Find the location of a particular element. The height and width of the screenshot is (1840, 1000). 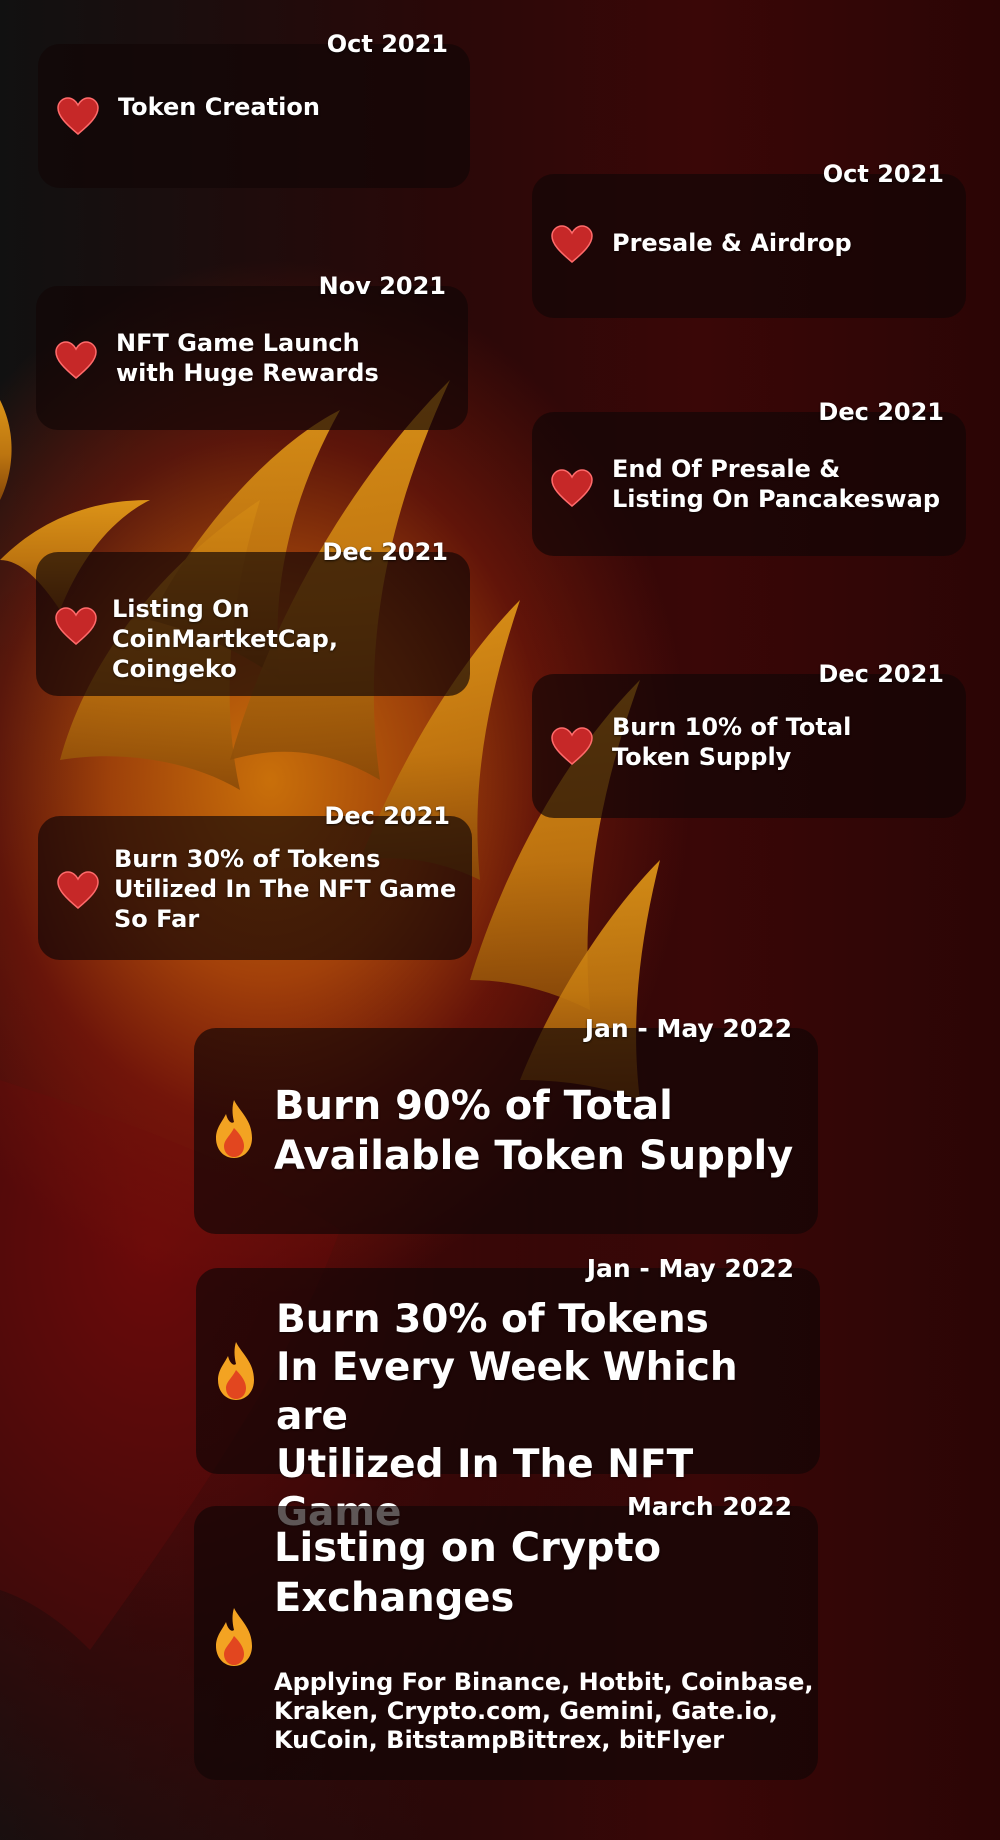

milestone-date: Nov 2021 is located at coordinates (382, 286).